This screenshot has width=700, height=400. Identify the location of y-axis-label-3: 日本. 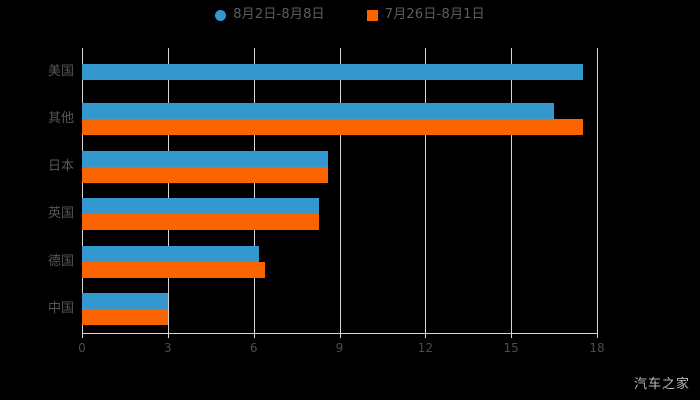
(60, 166).